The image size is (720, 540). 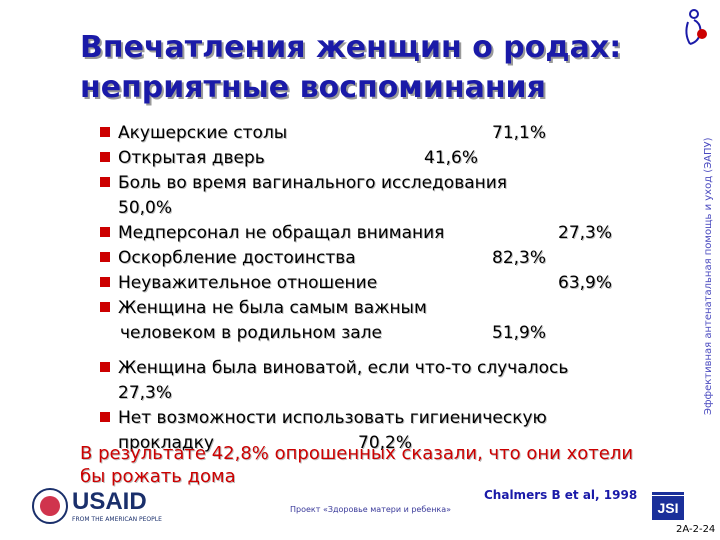 I want to click on usaid-seal-icon, so click(x=50, y=506).